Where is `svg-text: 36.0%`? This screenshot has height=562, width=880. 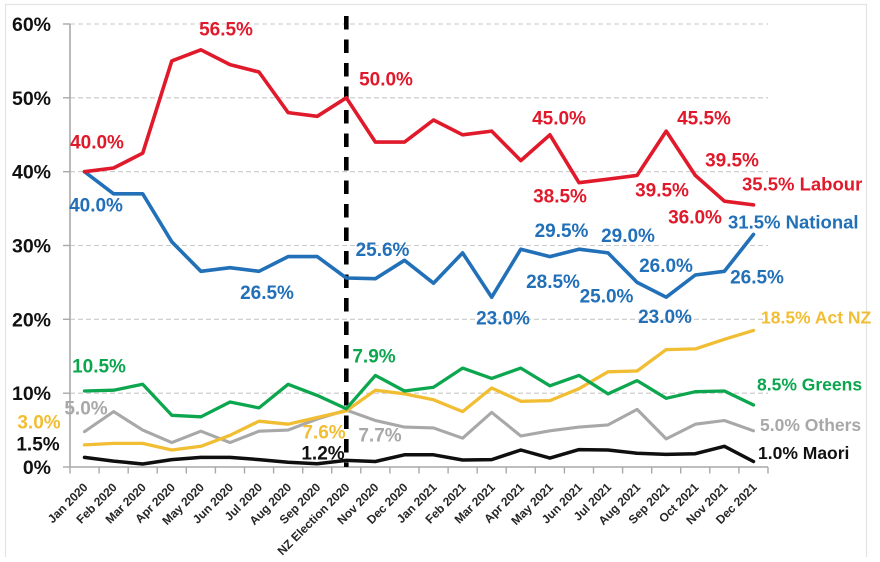 svg-text: 36.0% is located at coordinates (695, 218).